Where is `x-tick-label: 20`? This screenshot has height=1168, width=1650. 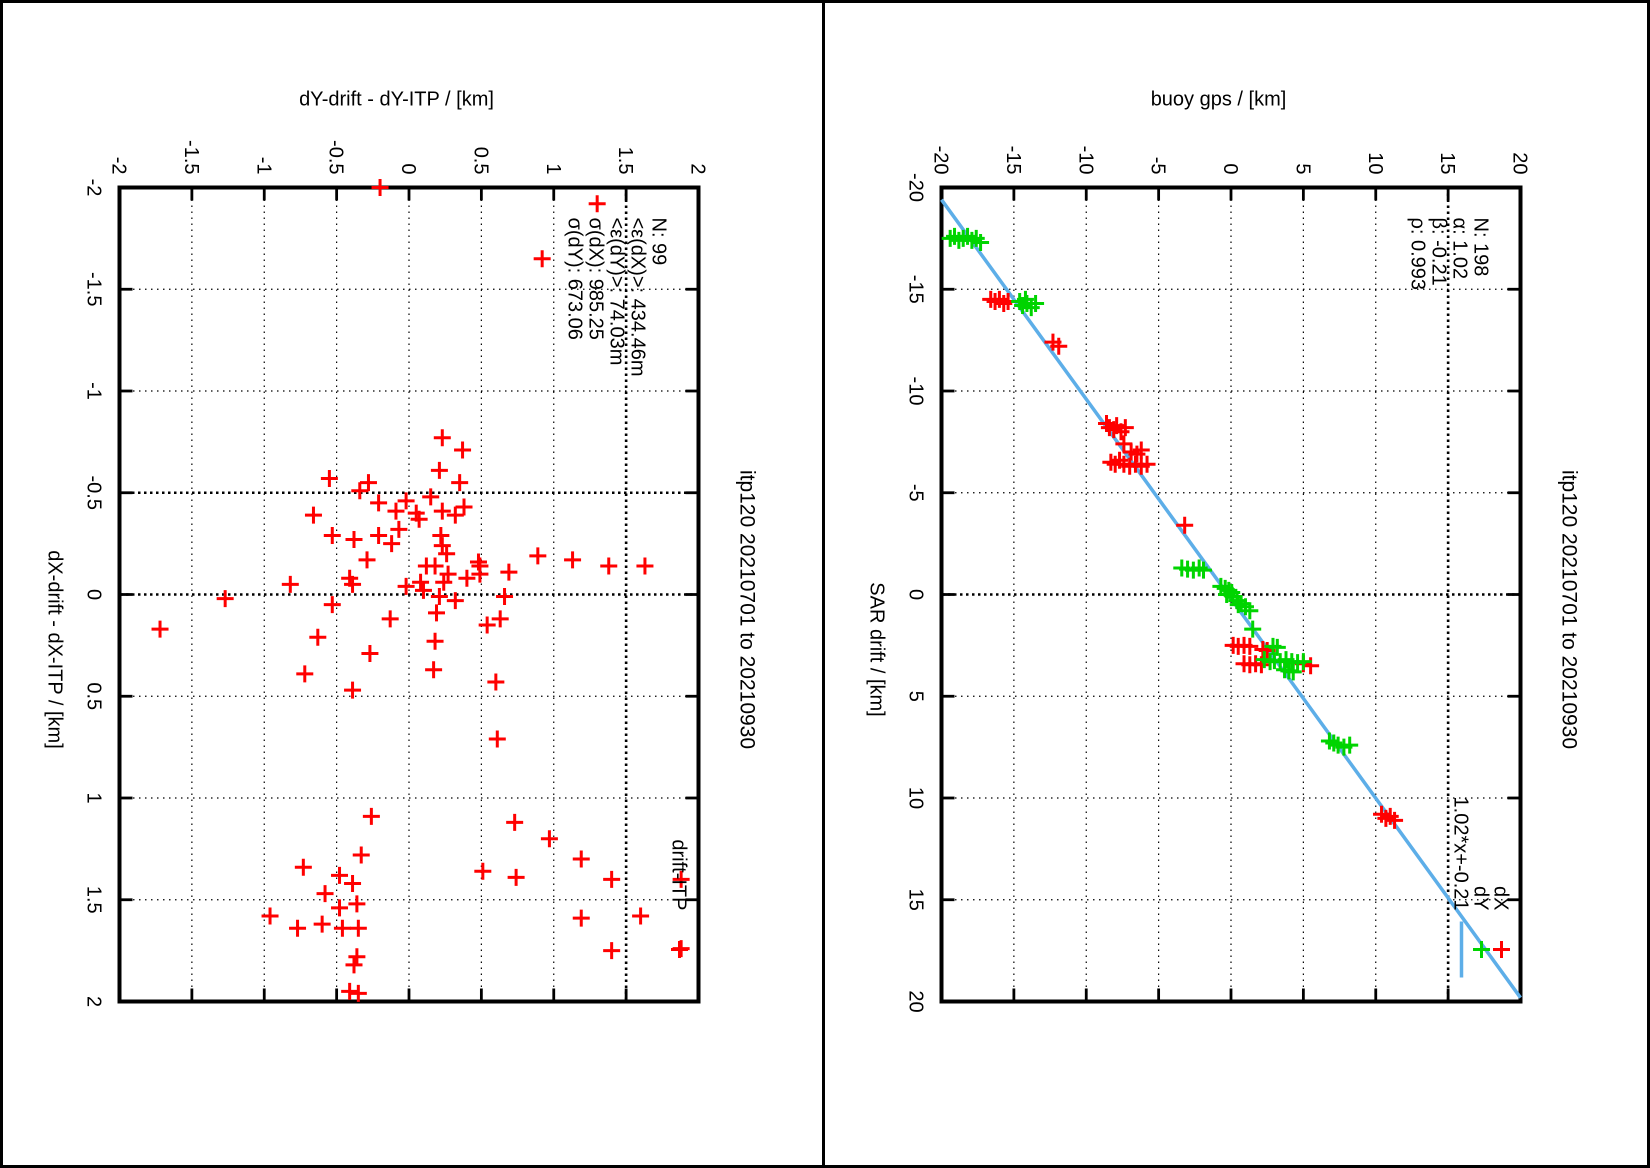 x-tick-label: 20 is located at coordinates (916, 1001).